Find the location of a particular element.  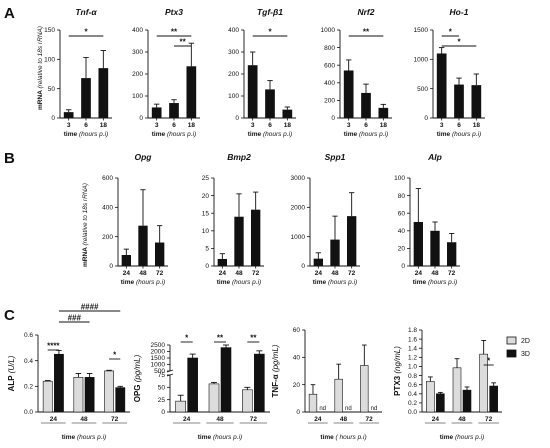

y-tick-label: 2000 is located at coordinates (298, 208).